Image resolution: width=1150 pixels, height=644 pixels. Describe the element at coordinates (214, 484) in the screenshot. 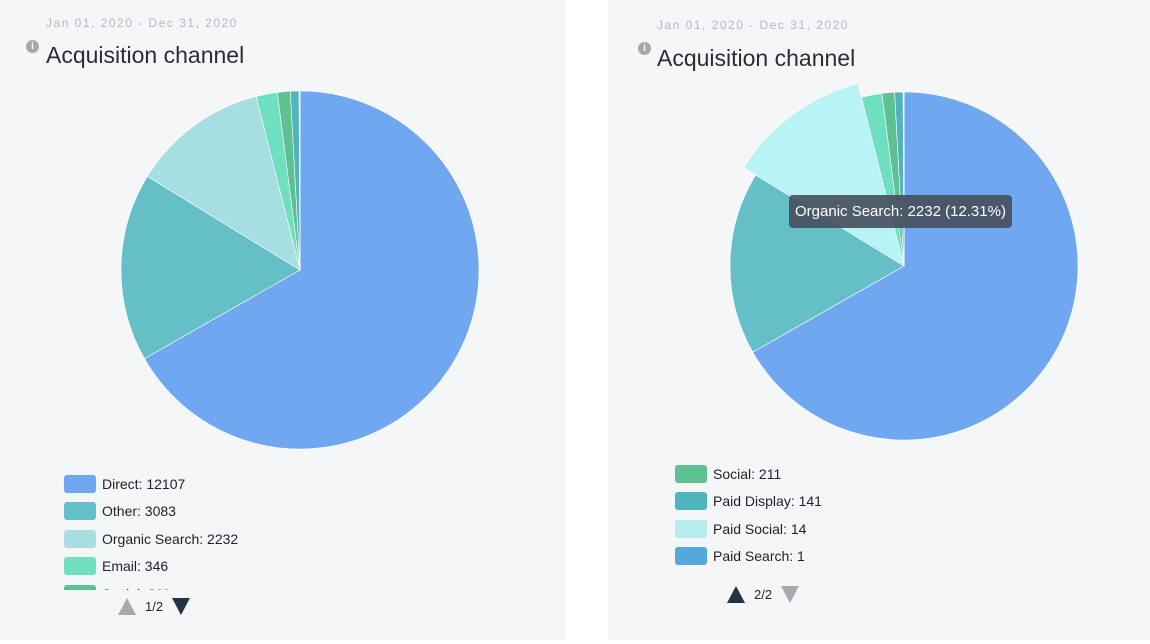

I see `legend-item: Direct: 12107` at that location.